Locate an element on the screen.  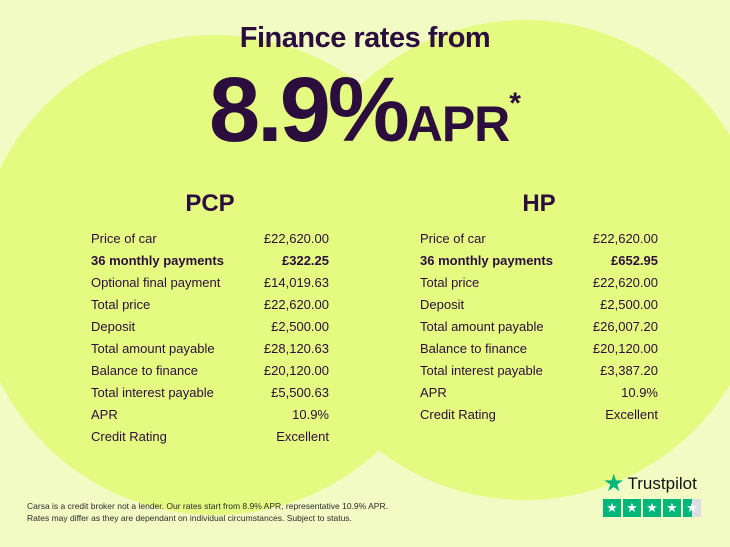
table-row: Total amount payable £26,007.20 is located at coordinates (539, 327).